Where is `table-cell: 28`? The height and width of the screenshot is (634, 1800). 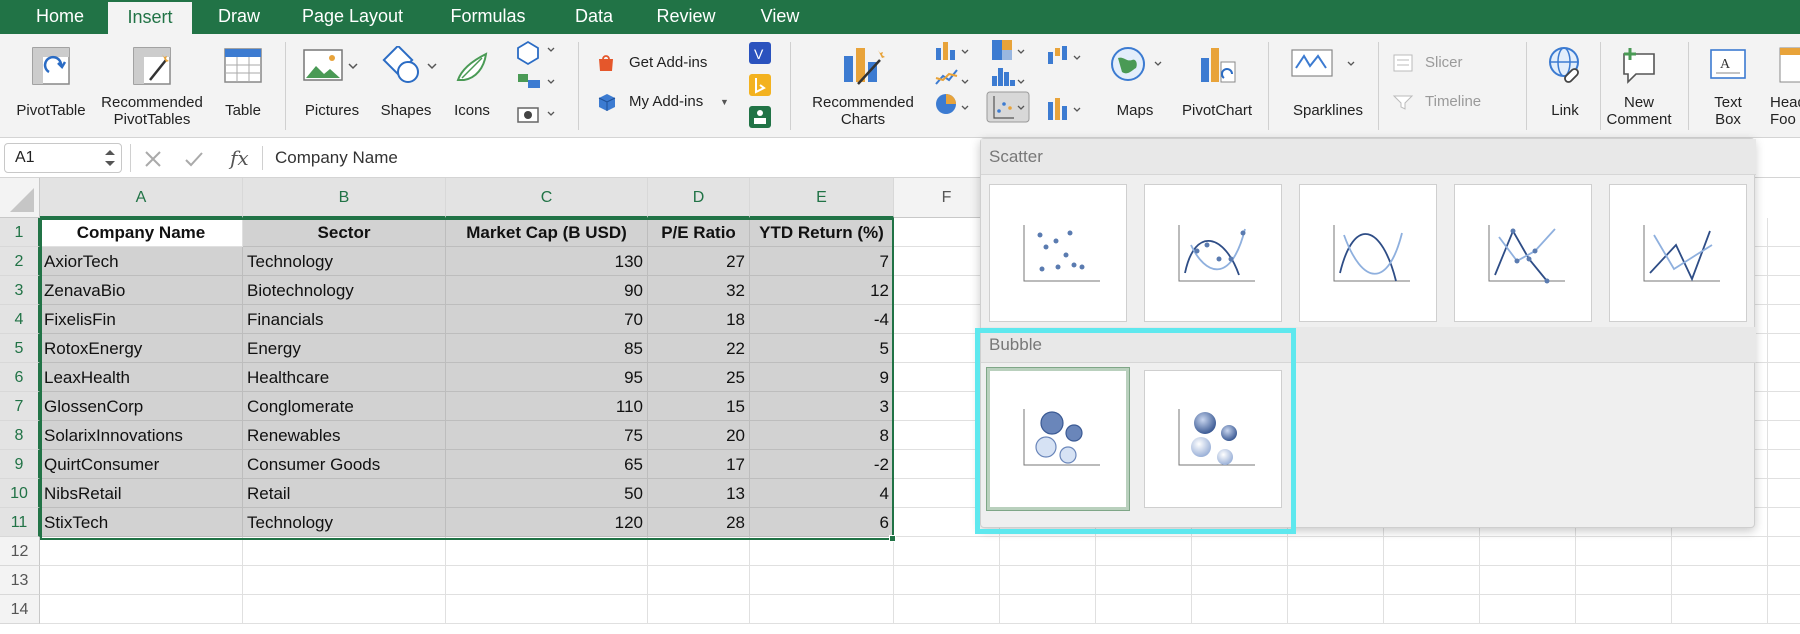 table-cell: 28 is located at coordinates (699, 522).